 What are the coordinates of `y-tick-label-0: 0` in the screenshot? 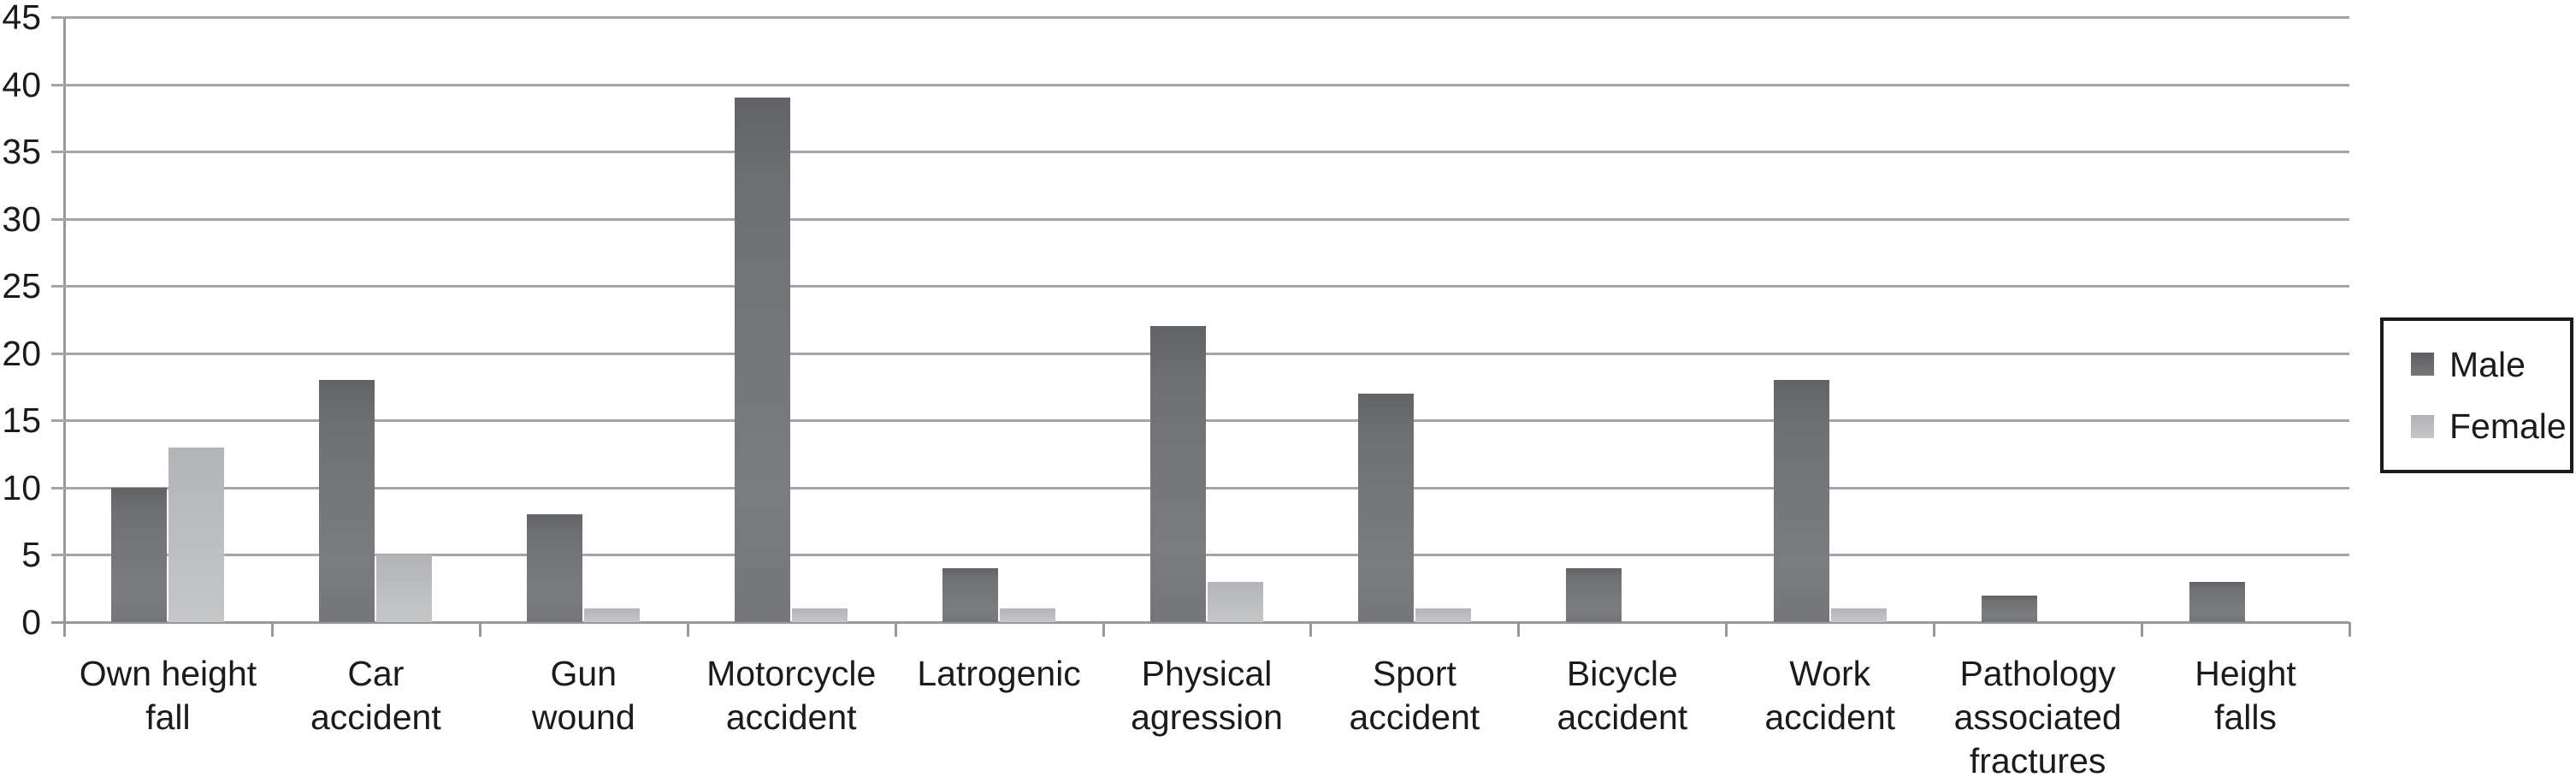 It's located at (31, 622).